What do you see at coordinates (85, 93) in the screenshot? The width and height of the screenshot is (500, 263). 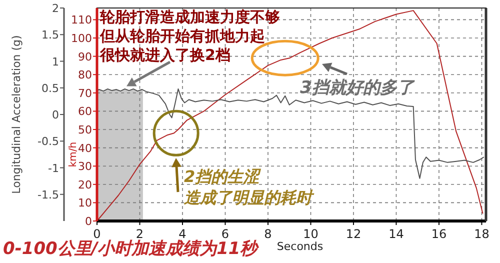 I see `y-tick-label: 70` at bounding box center [85, 93].